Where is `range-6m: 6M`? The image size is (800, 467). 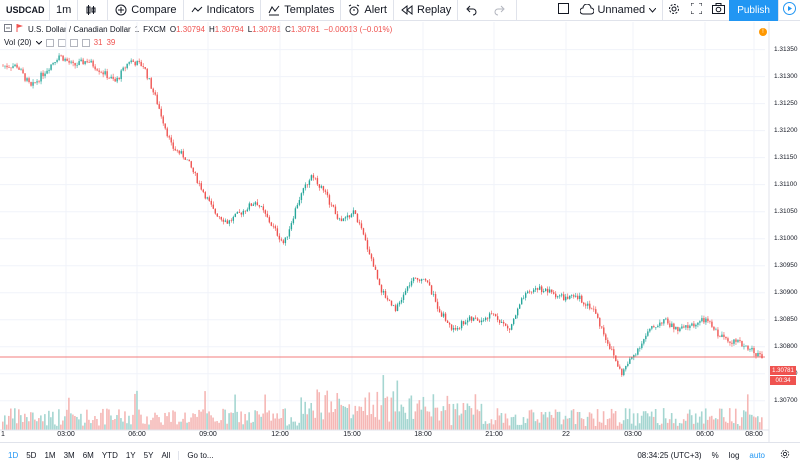 range-6m: 6M is located at coordinates (88, 455).